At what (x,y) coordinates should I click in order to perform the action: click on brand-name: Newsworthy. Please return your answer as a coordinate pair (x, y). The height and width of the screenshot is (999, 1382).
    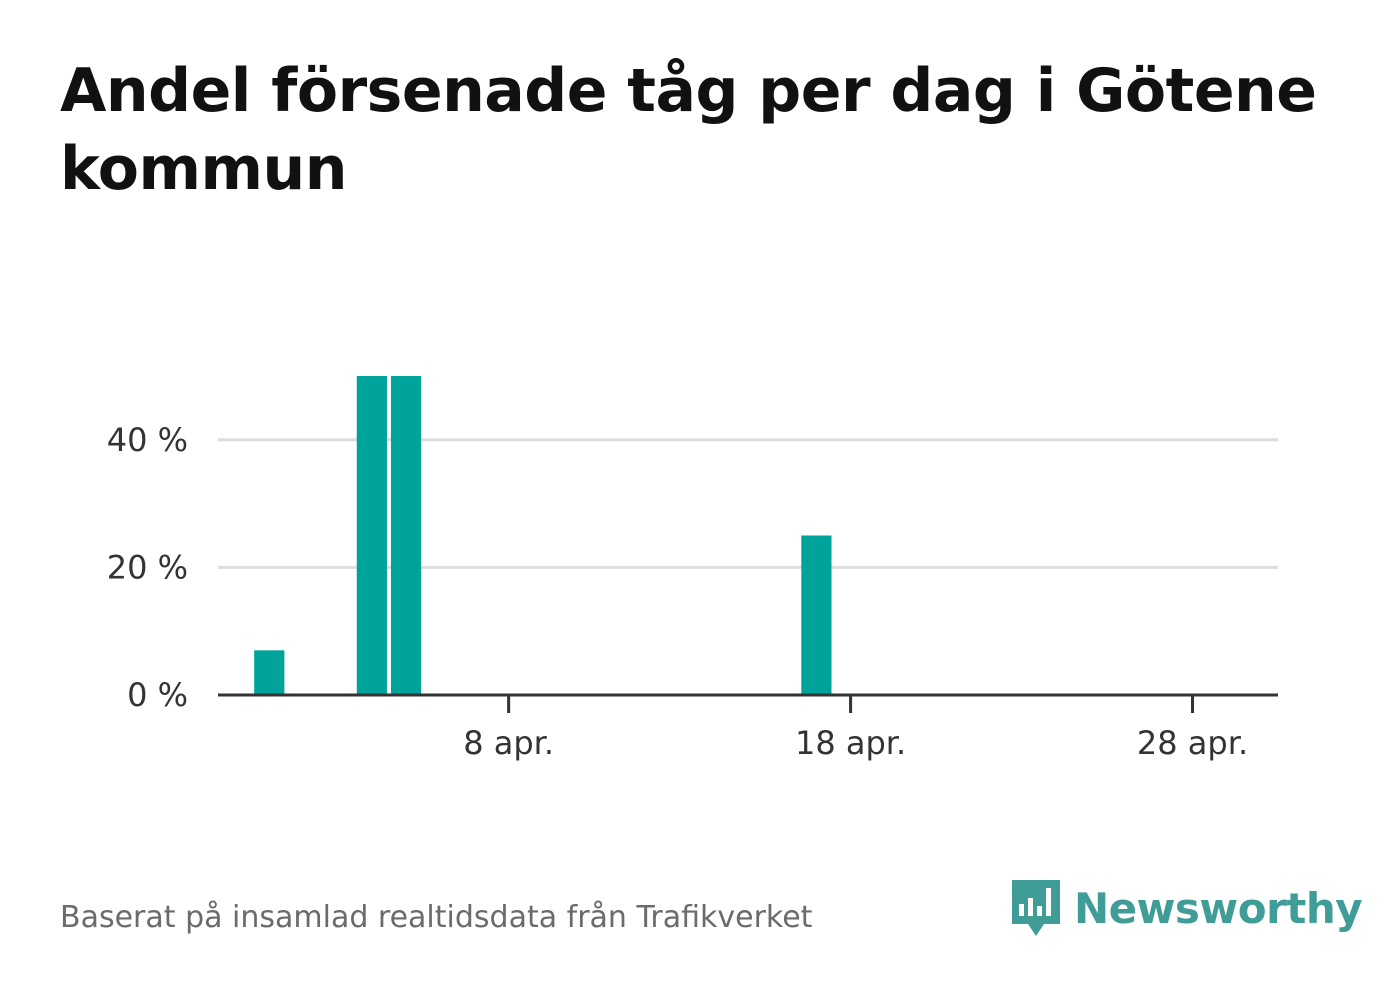
    Looking at the image, I should click on (1218, 908).